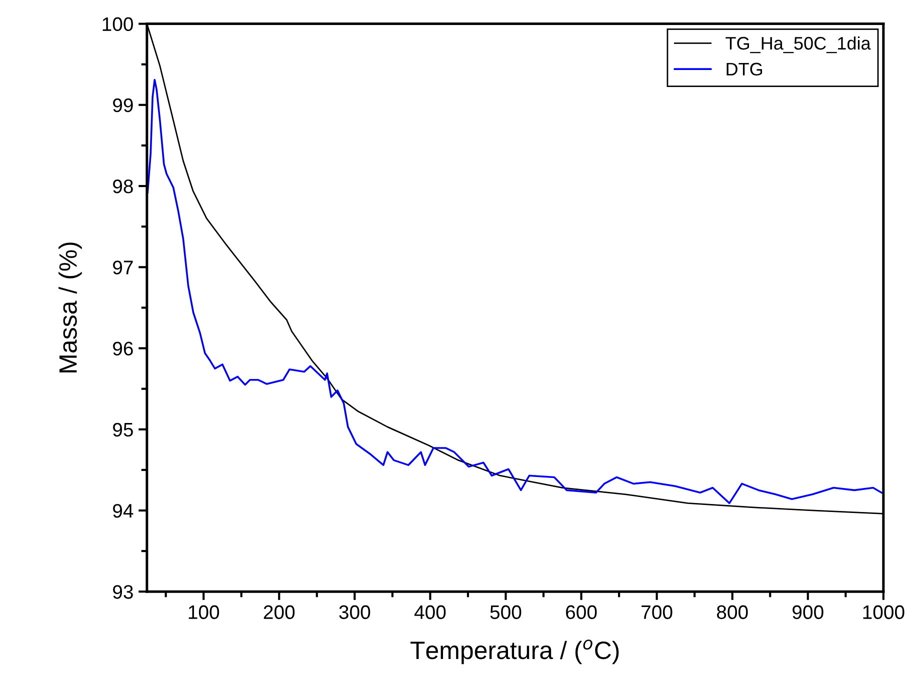  What do you see at coordinates (657, 612) in the screenshot?
I see `x-tick-label: 700` at bounding box center [657, 612].